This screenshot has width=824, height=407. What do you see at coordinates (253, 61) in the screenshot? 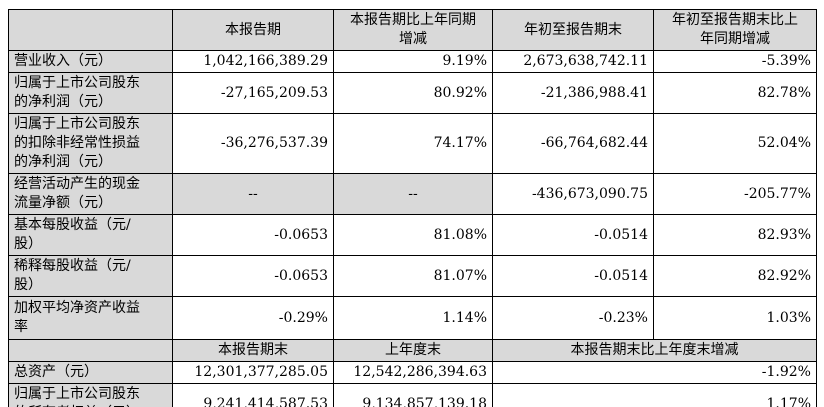
I see `cell-value: 1,042,166,389.29` at bounding box center [253, 61].